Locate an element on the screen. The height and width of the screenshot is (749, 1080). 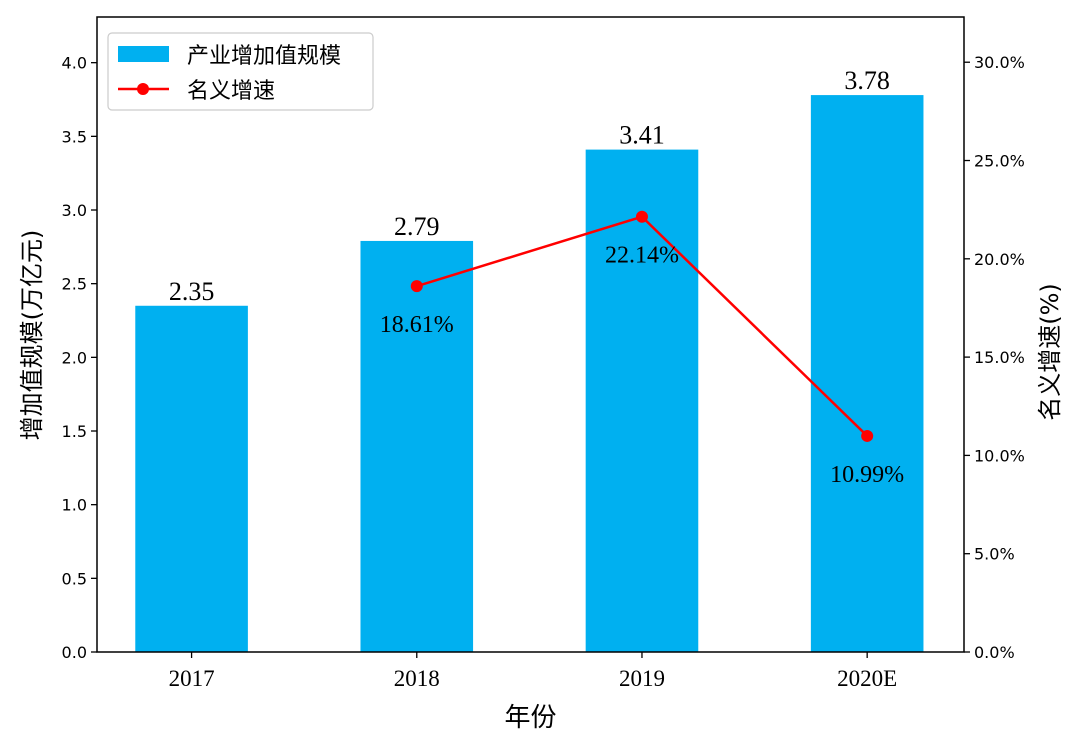
growth-value-label: 18.61% is located at coordinates (417, 325).